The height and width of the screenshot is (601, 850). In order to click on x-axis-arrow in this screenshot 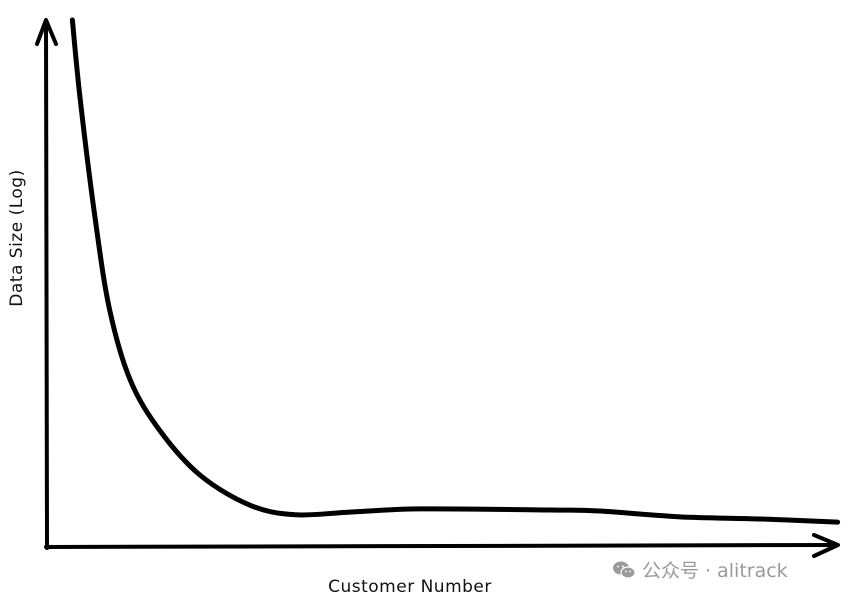, I will do `click(826, 545)`.